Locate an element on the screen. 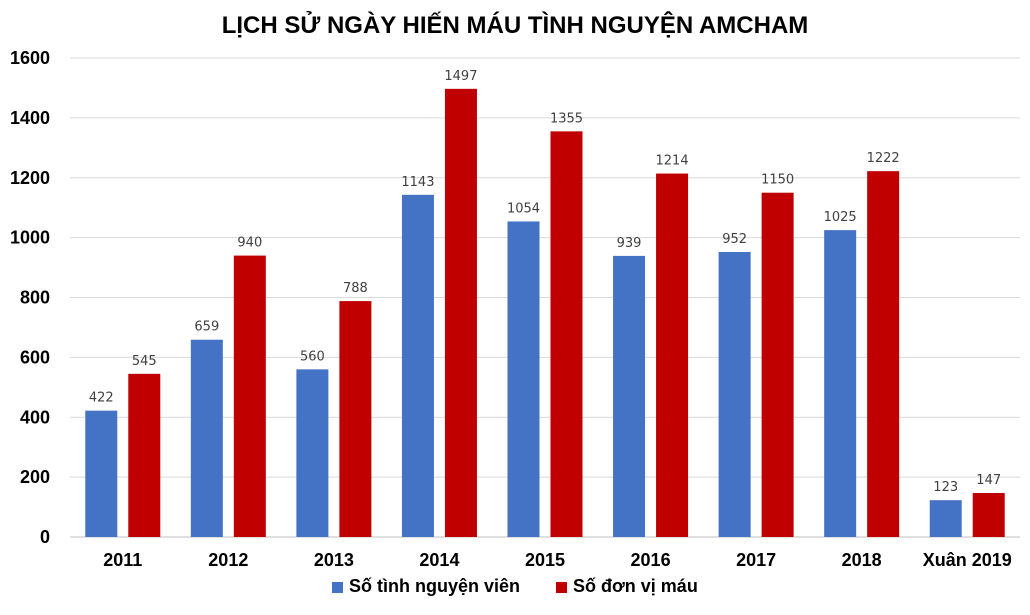  chart-title: LỊCH SỬ NGÀY HIẾN MÁU TÌNH NGUYỆN AMCHAM is located at coordinates (515, 24).